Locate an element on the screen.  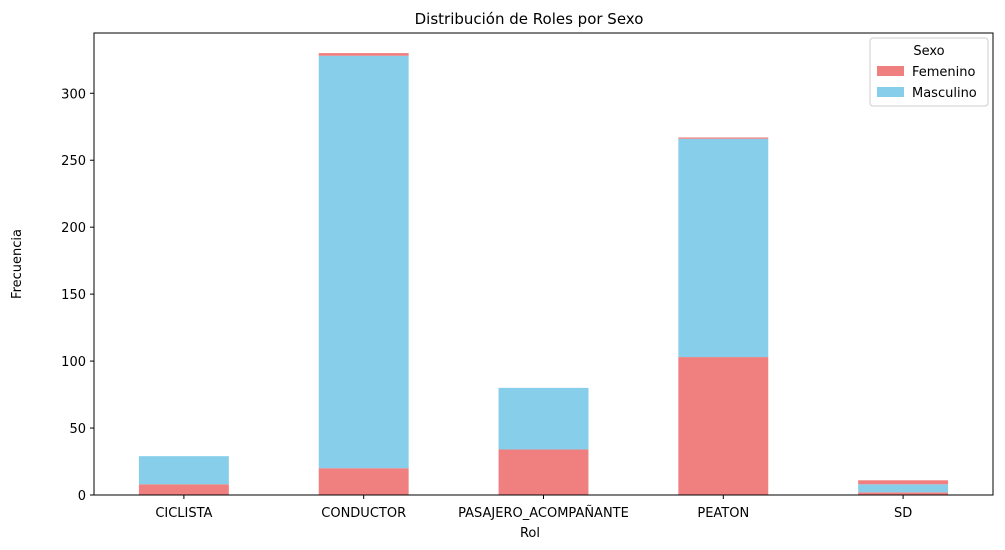
x-tick-label: PEATON is located at coordinates (723, 513).